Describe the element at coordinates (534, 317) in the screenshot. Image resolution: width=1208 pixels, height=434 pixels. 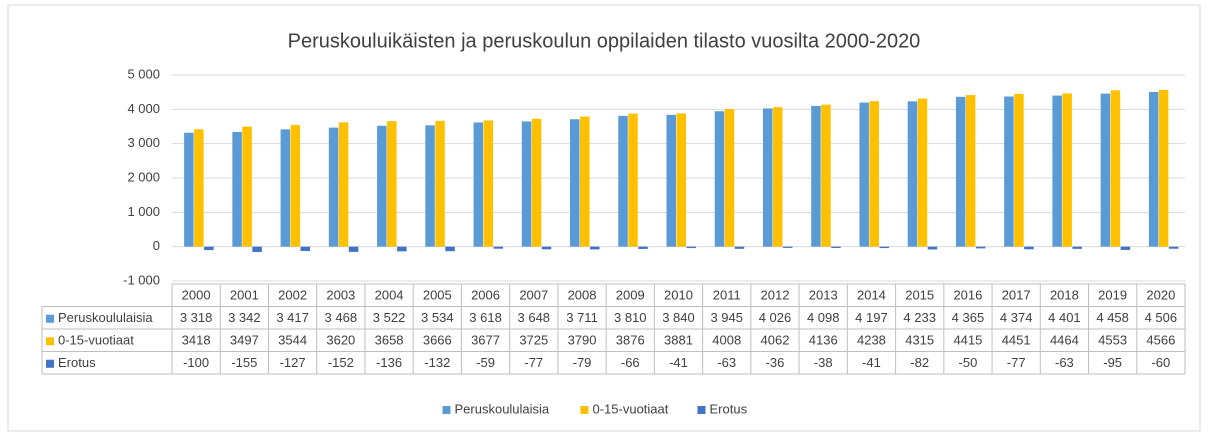
I see `table-cell: 3 648` at that location.